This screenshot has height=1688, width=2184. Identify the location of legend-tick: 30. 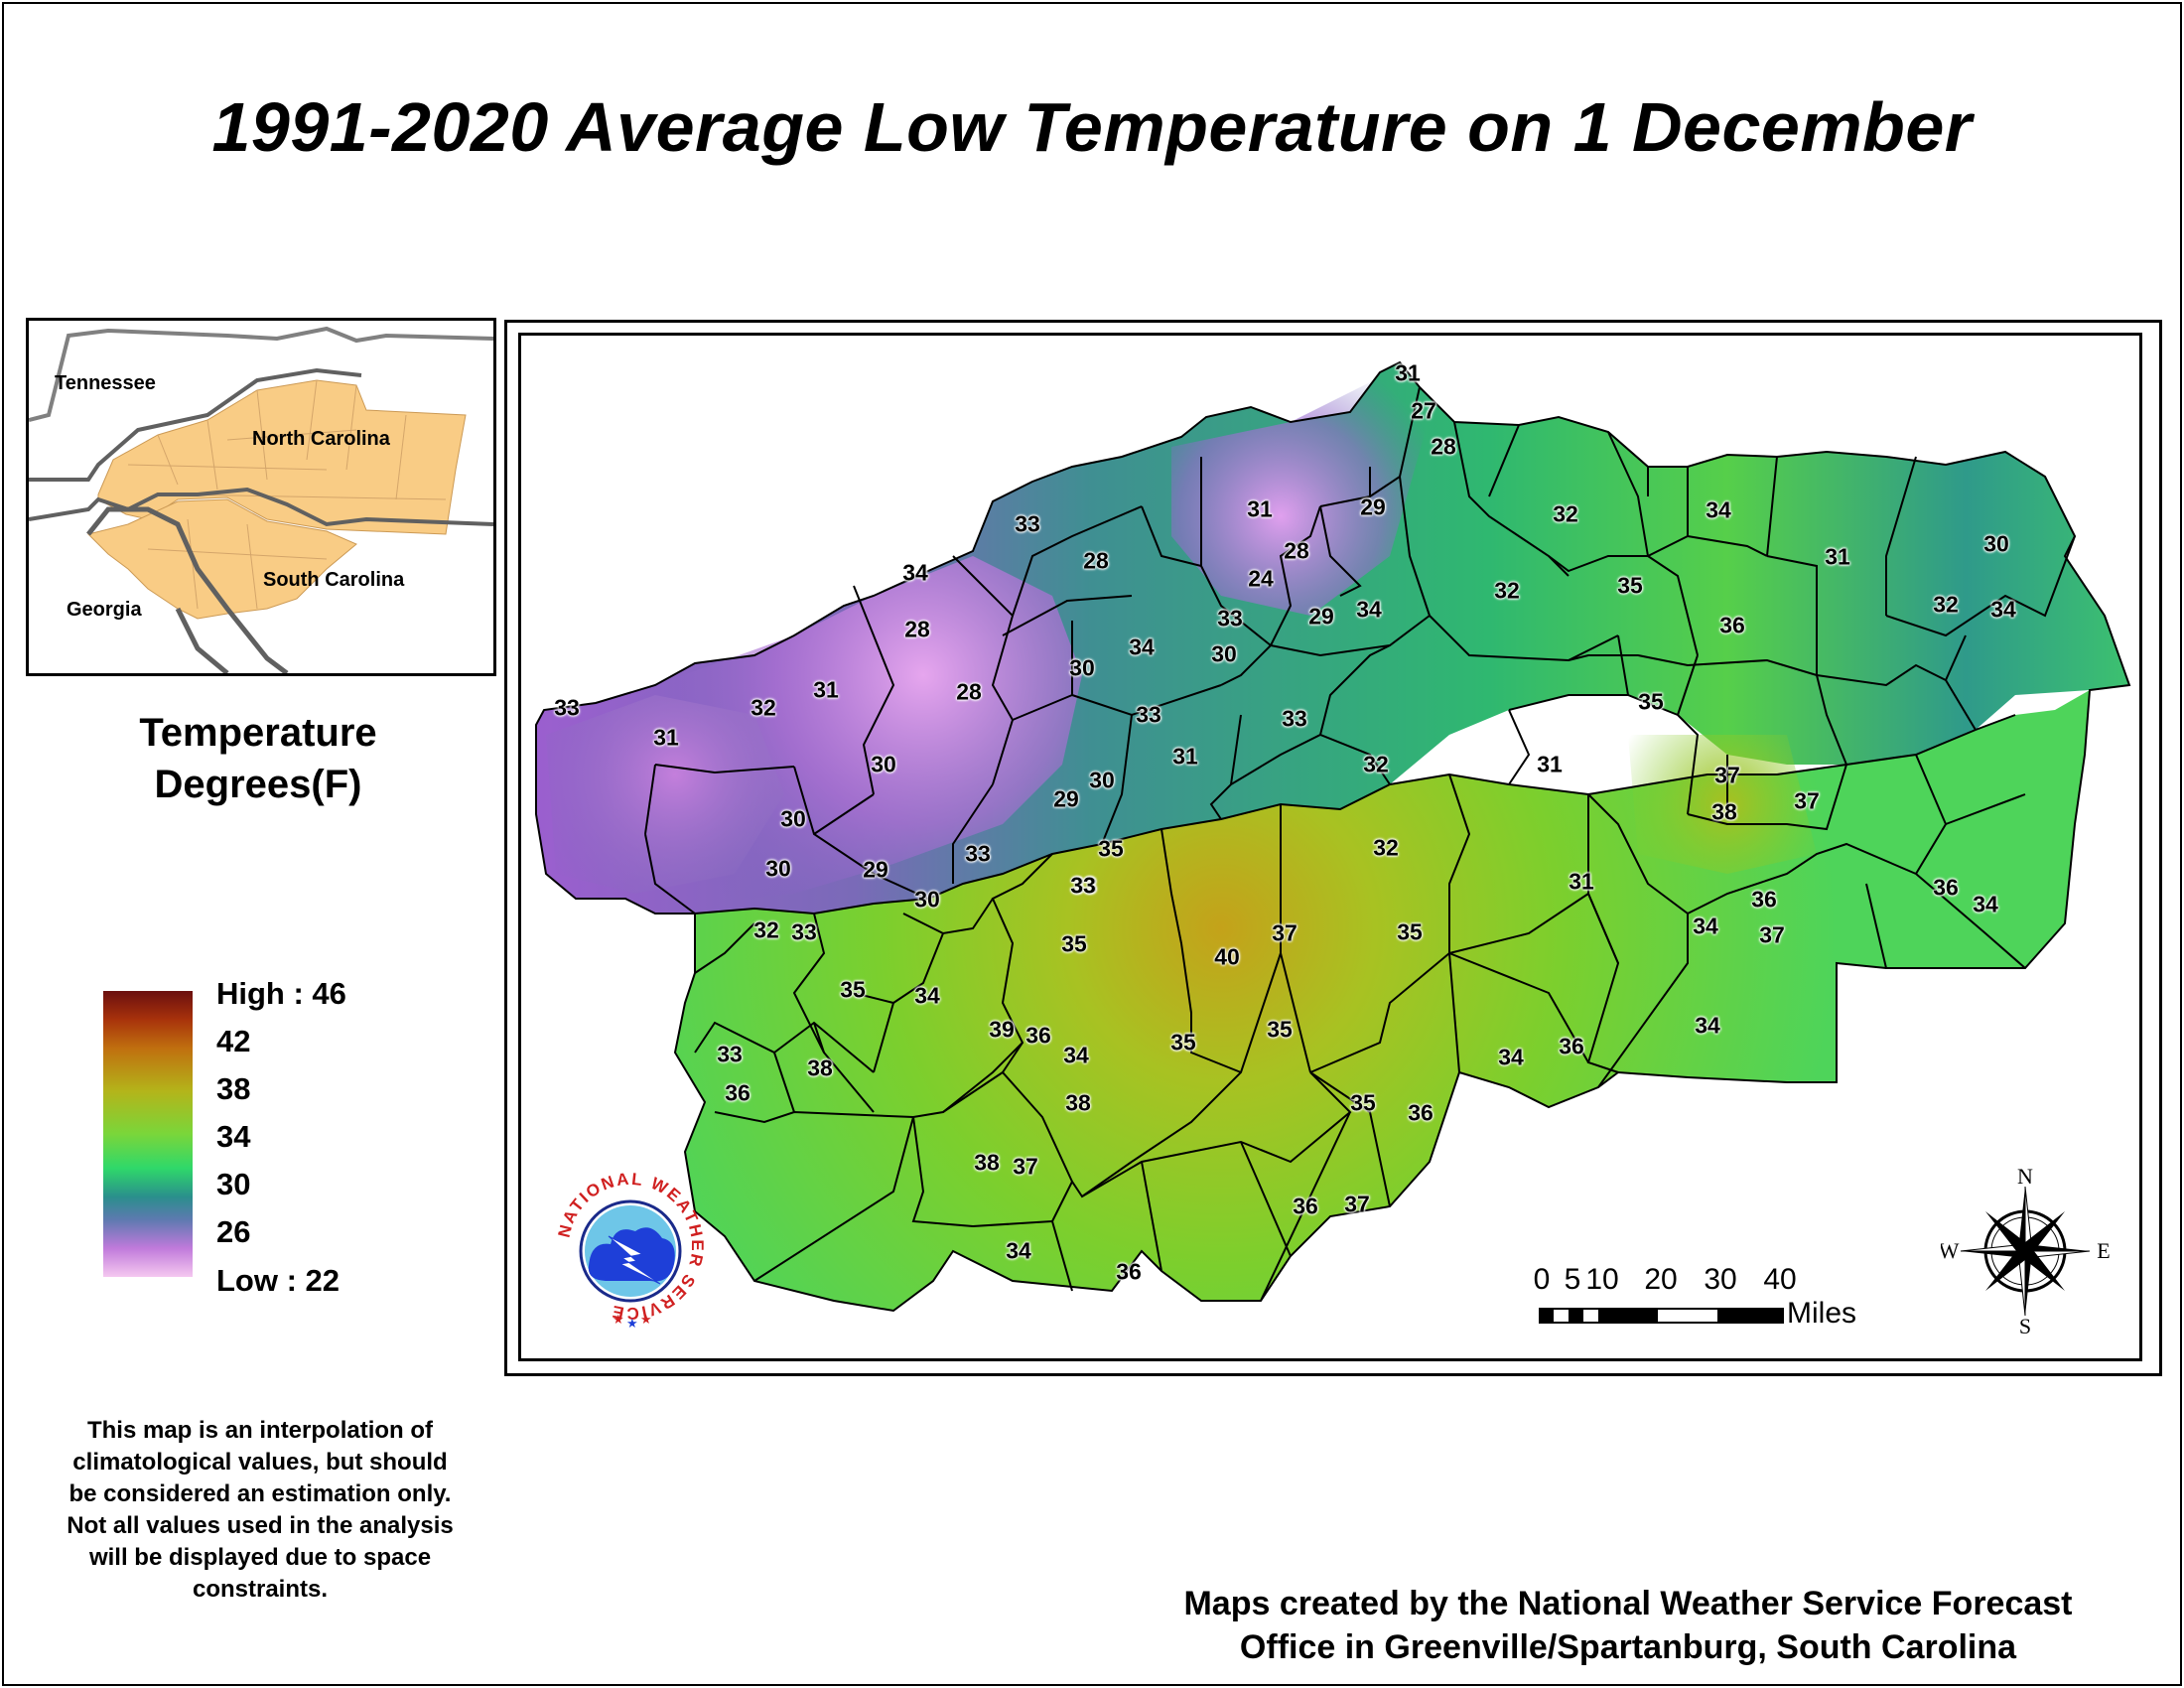
(233, 1184).